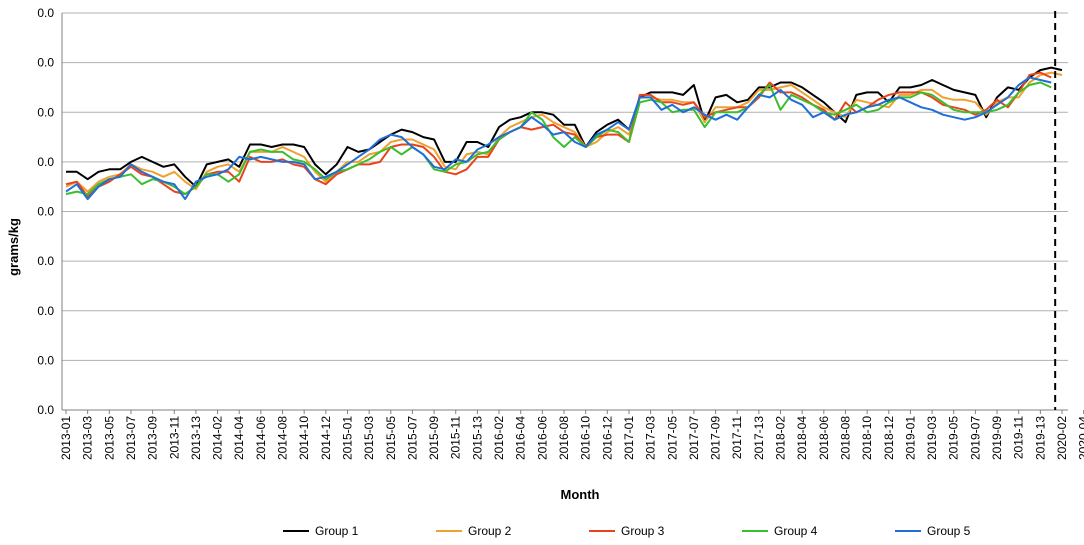  Describe the element at coordinates (889, 438) in the screenshot. I see `x-tick-label: 2018-12` at that location.